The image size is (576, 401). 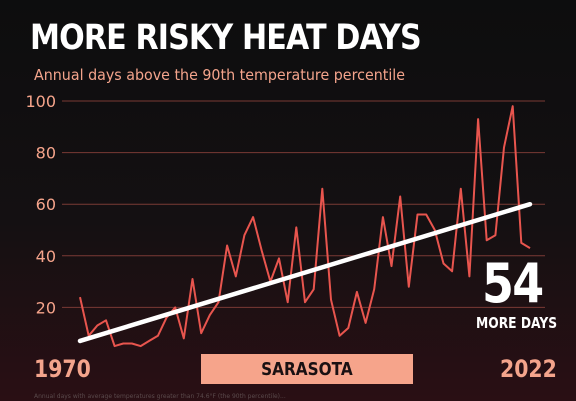 I want to click on location-badge: SARASOTA, so click(x=307, y=369).